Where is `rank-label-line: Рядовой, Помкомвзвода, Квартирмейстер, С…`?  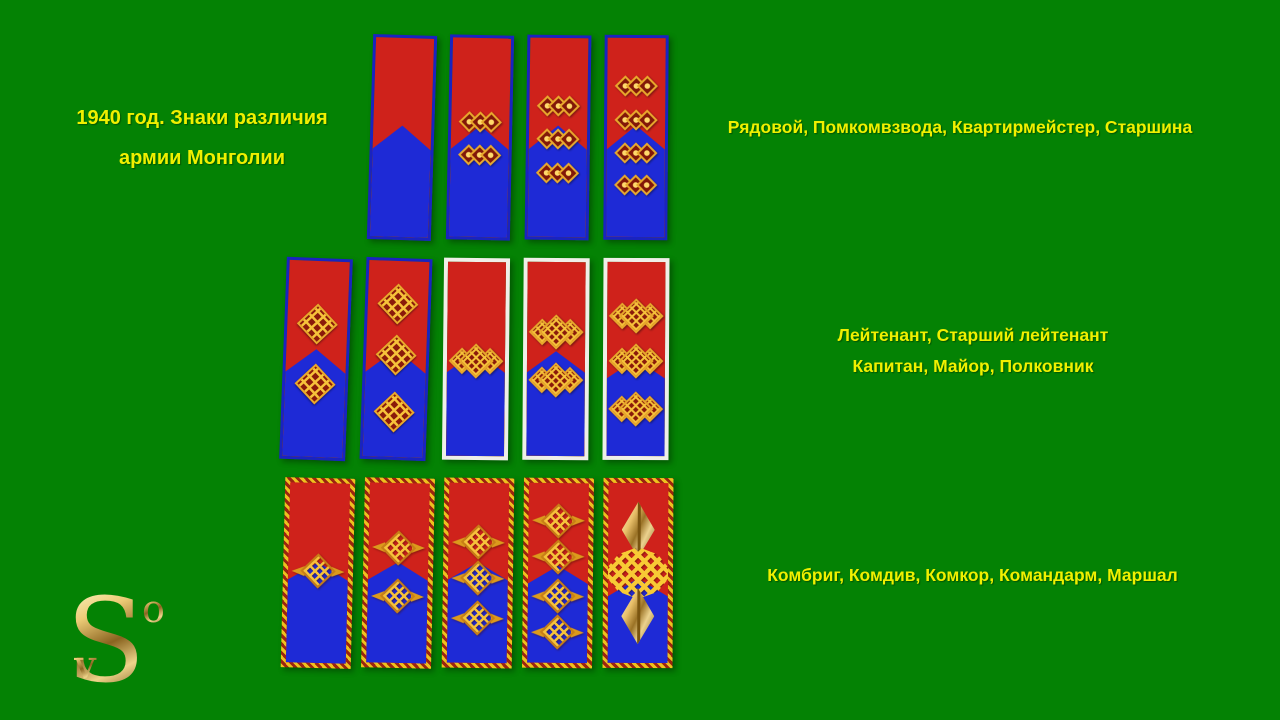
rank-label-line: Рядовой, Помкомвзвода, Квартирмейстер, С… is located at coordinates (960, 127).